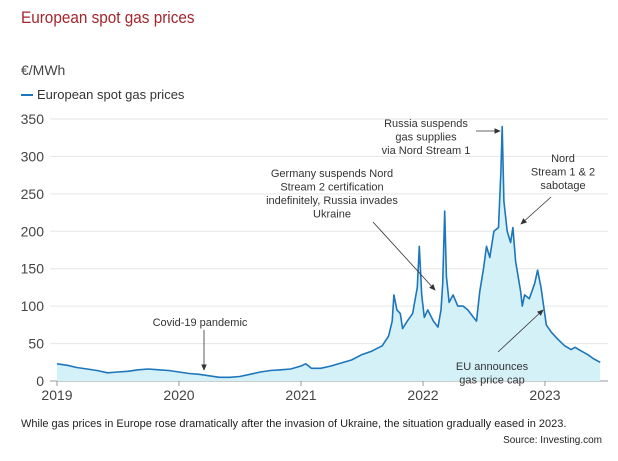 The image size is (618, 461). I want to click on annotation-text: gas supplies, so click(426, 138).